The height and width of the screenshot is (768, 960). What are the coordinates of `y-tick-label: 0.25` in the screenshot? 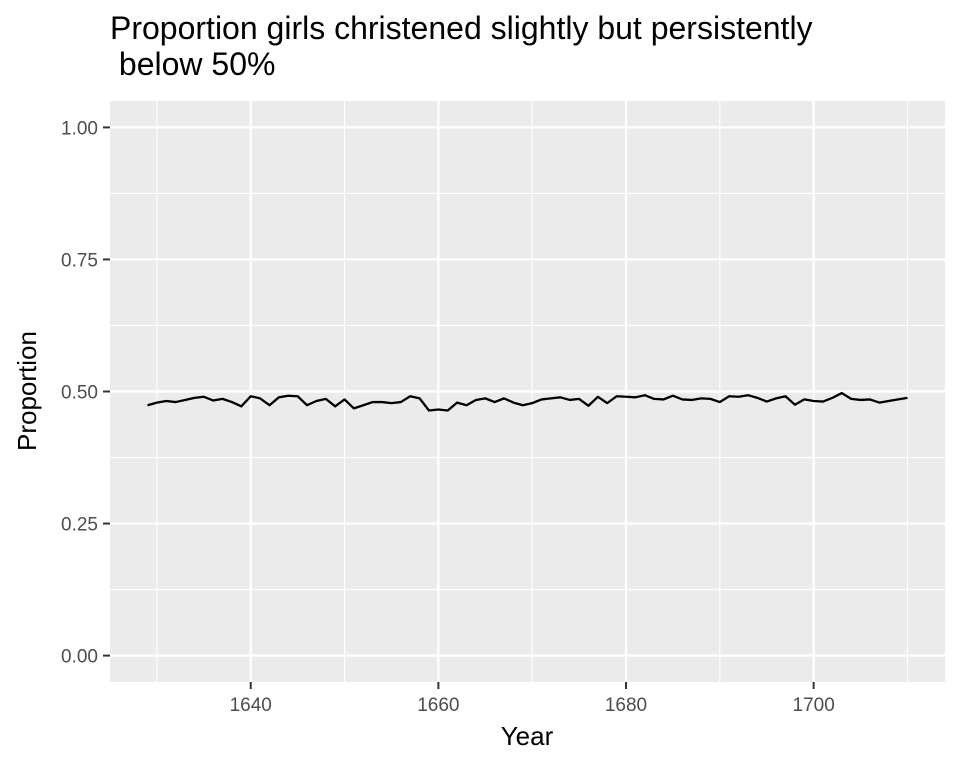 It's located at (79, 525).